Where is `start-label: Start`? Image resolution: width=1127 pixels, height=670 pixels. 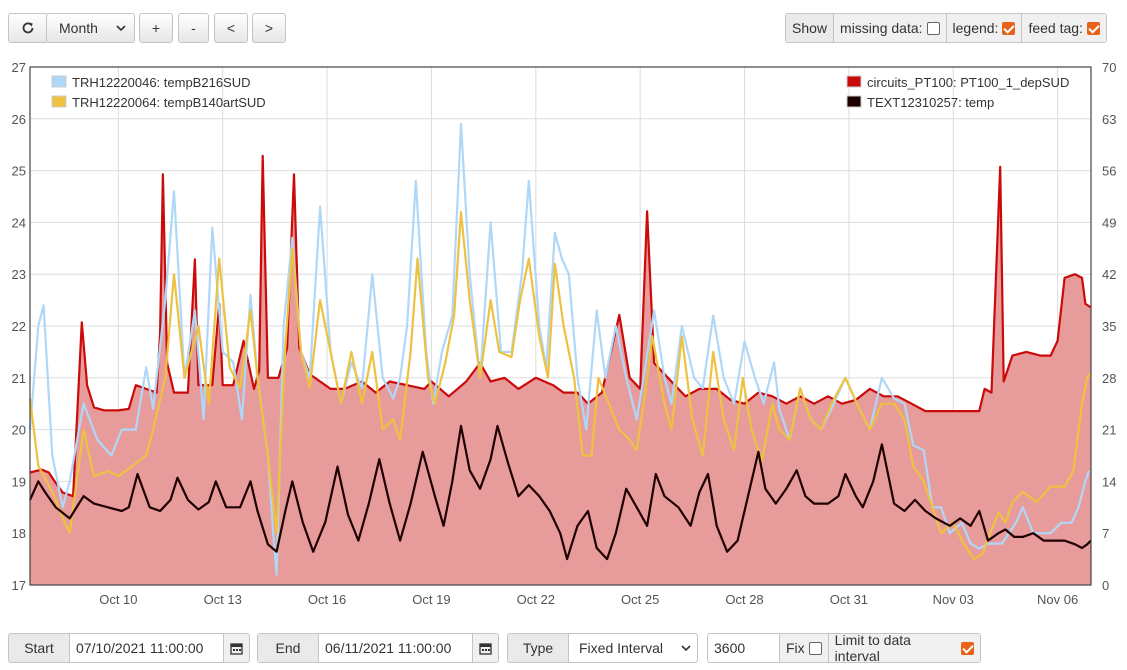
start-label: Start is located at coordinates (39, 648).